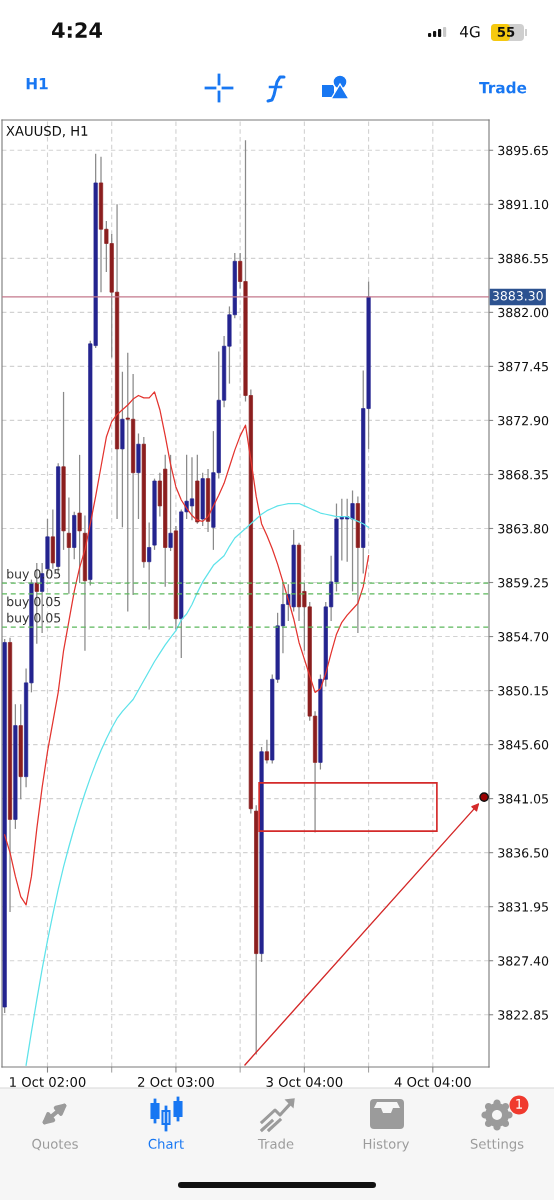 The height and width of the screenshot is (1200, 554). Describe the element at coordinates (523, 528) in the screenshot. I see `y-tick-label: 3863.80` at that location.